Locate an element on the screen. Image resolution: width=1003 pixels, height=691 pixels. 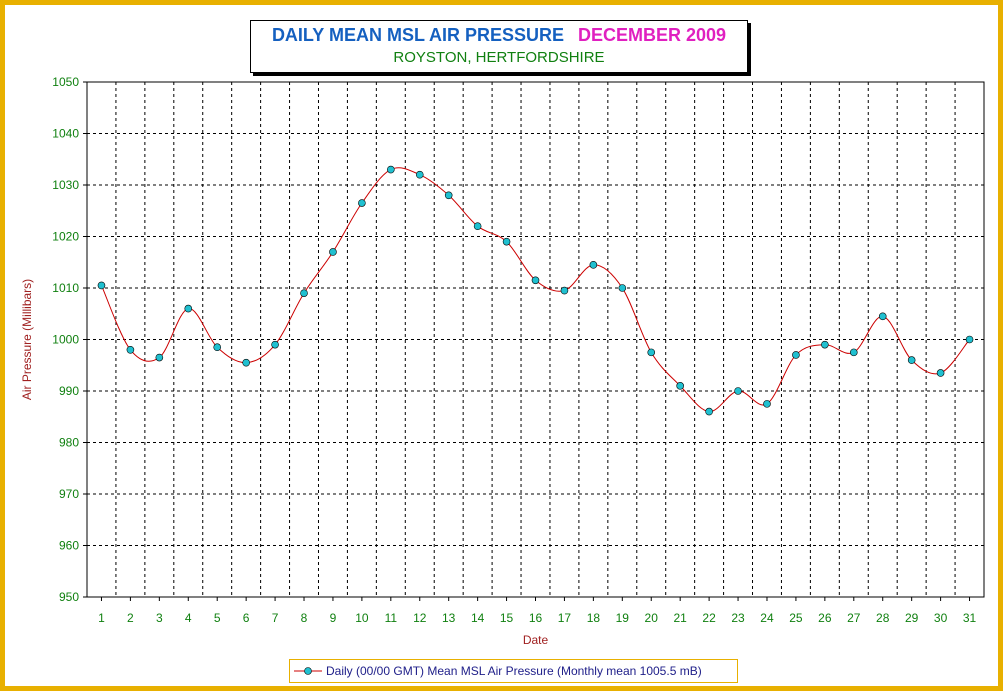
x-tick-label: 5 is located at coordinates (217, 618).